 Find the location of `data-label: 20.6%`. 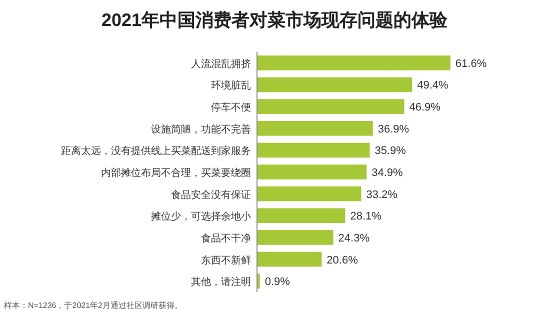

data-label: 20.6% is located at coordinates (342, 260).